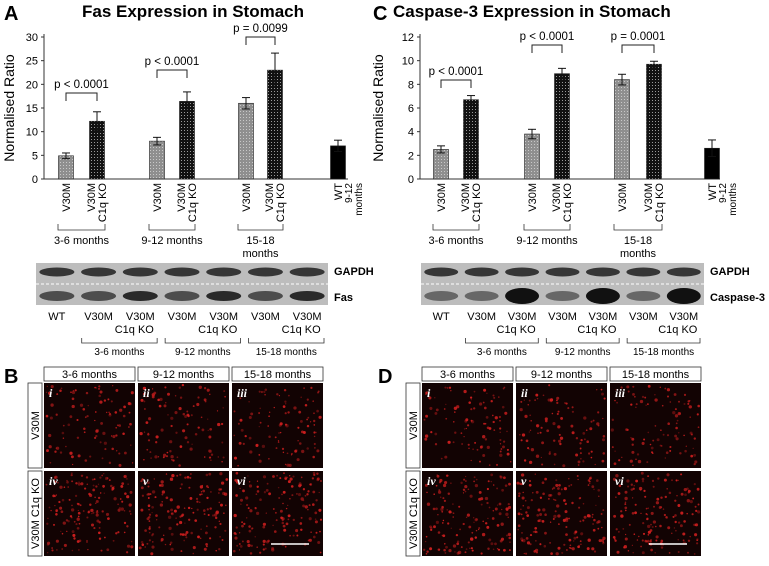 The height and width of the screenshot is (566, 769). I want to click on bar, so click(157, 160).